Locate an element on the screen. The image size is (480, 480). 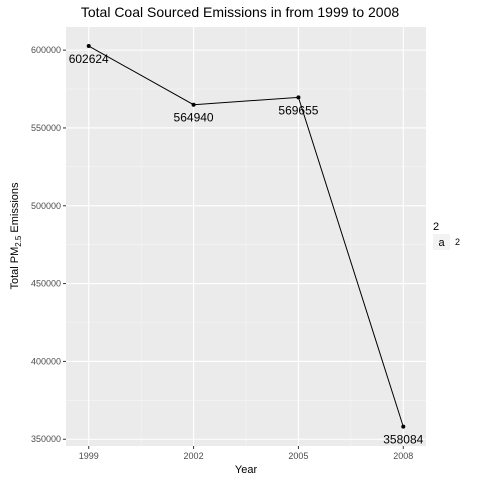
x-tick-label: 2002 is located at coordinates (194, 456).